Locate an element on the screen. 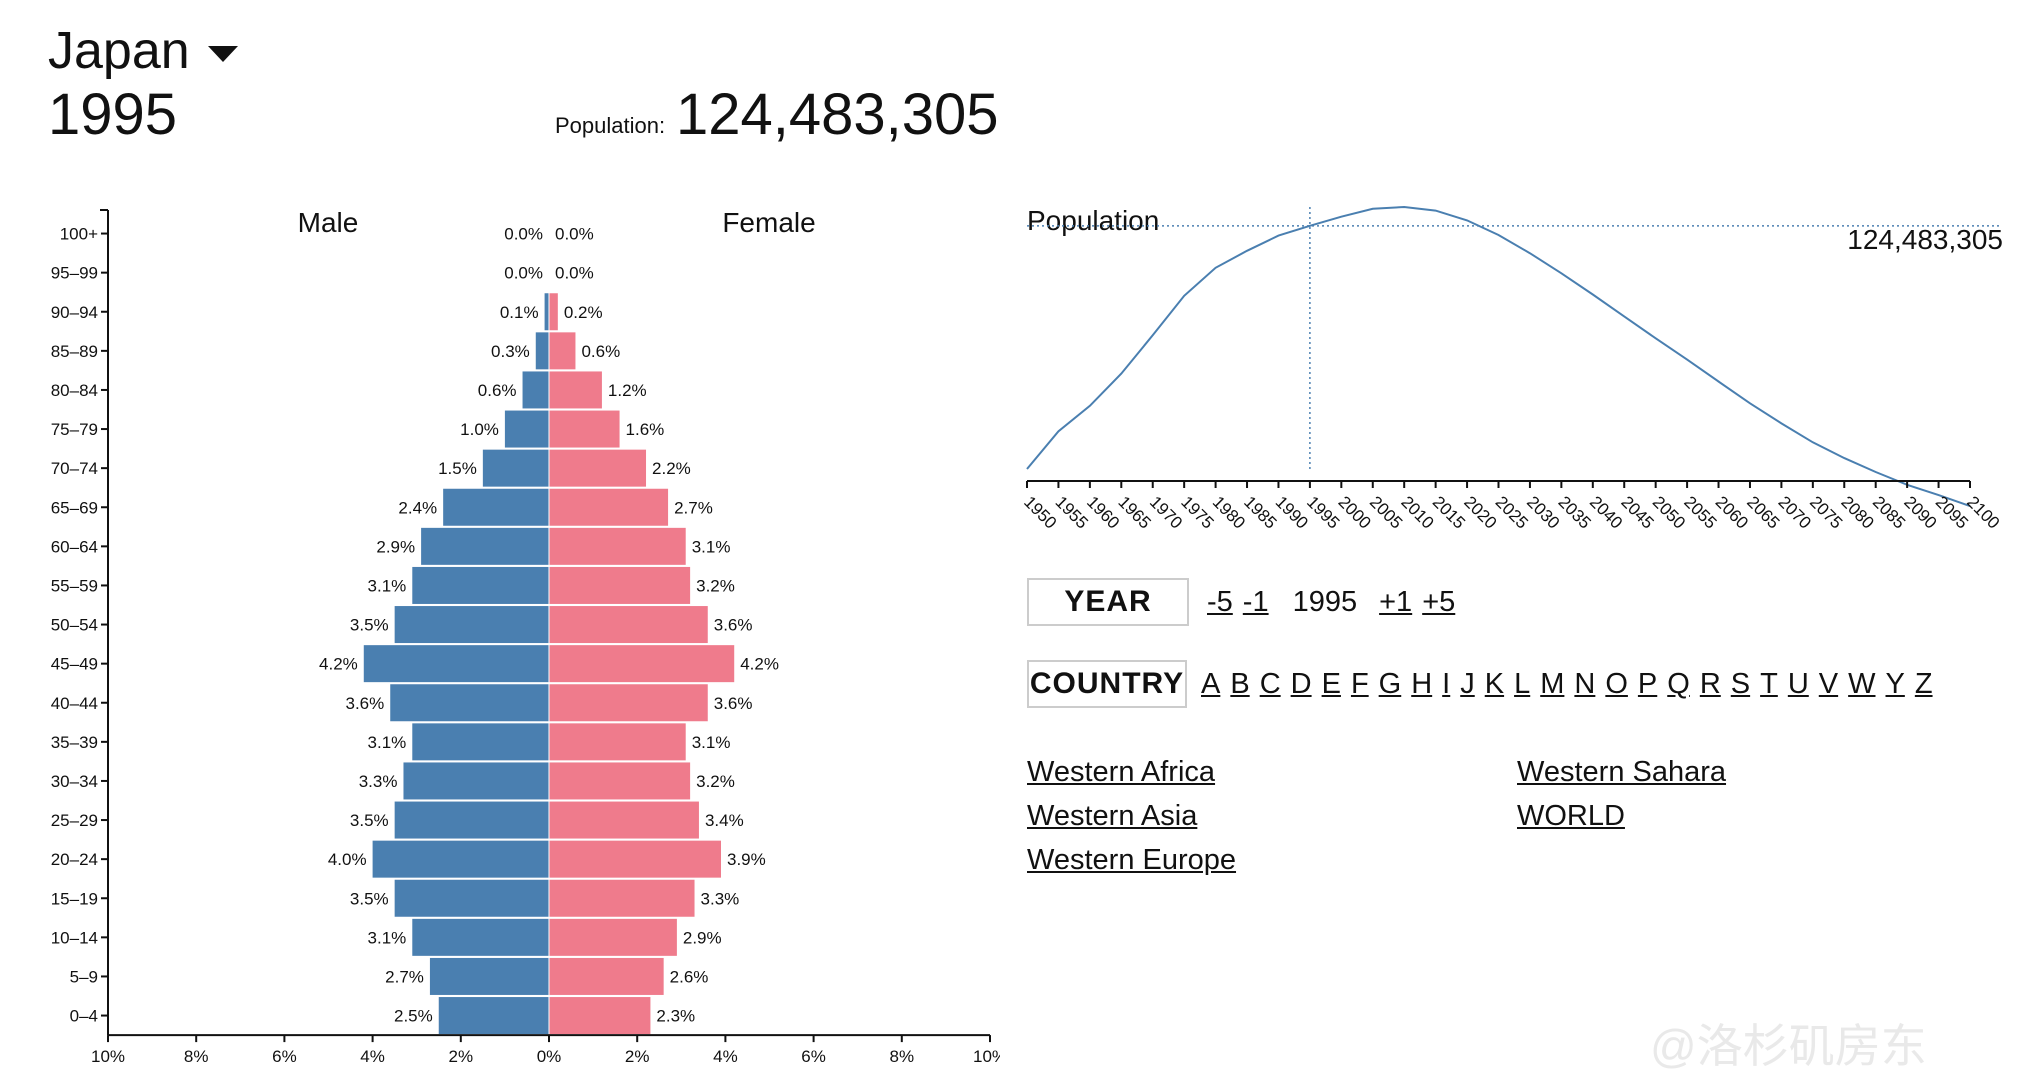 This screenshot has height=1080, width=2019. female-value-label: 3.9% is located at coordinates (746, 859).